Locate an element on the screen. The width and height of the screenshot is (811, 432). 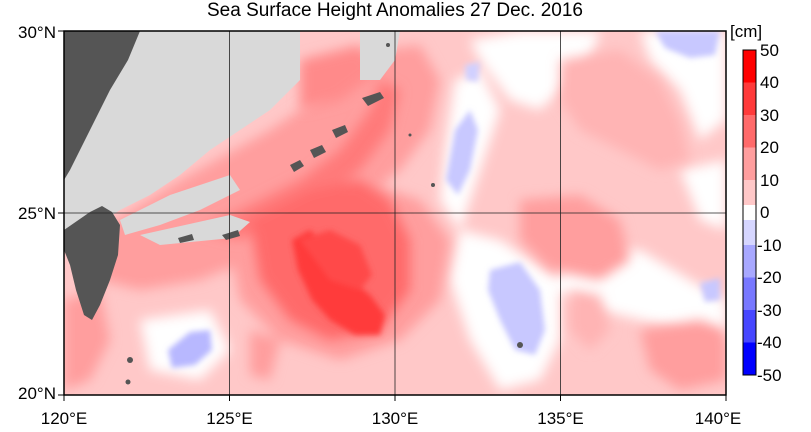
east-china-sea-shelf is located at coordinates (180, 205).